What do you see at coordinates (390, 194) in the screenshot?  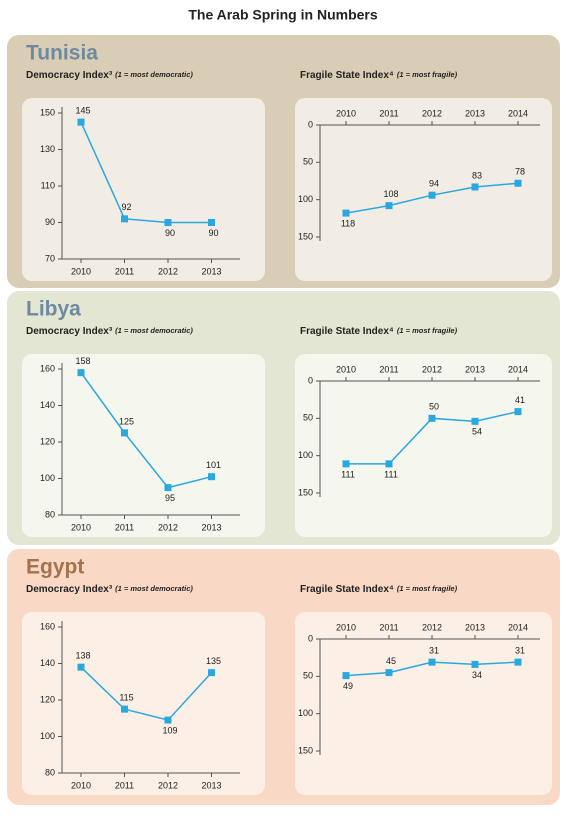 I see `data-label: 108` at bounding box center [390, 194].